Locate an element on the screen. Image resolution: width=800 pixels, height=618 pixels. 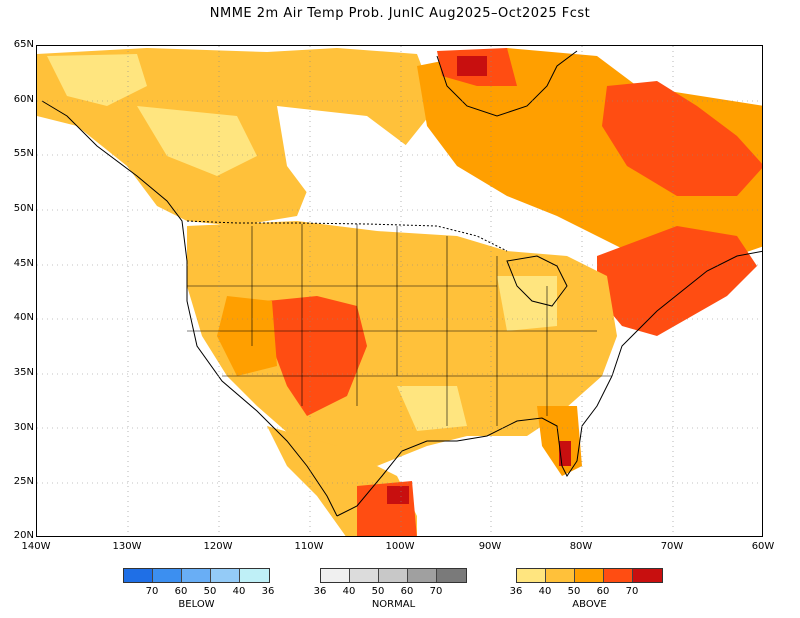
atlantic-coast is located at coordinates (686, 313).